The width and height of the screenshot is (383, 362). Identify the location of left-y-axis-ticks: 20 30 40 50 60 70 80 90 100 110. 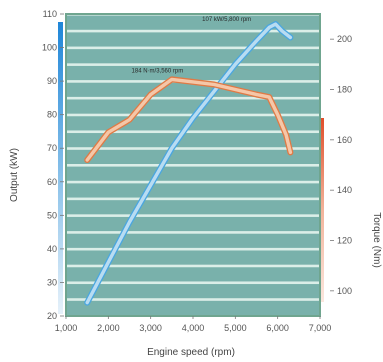
(53, 165).